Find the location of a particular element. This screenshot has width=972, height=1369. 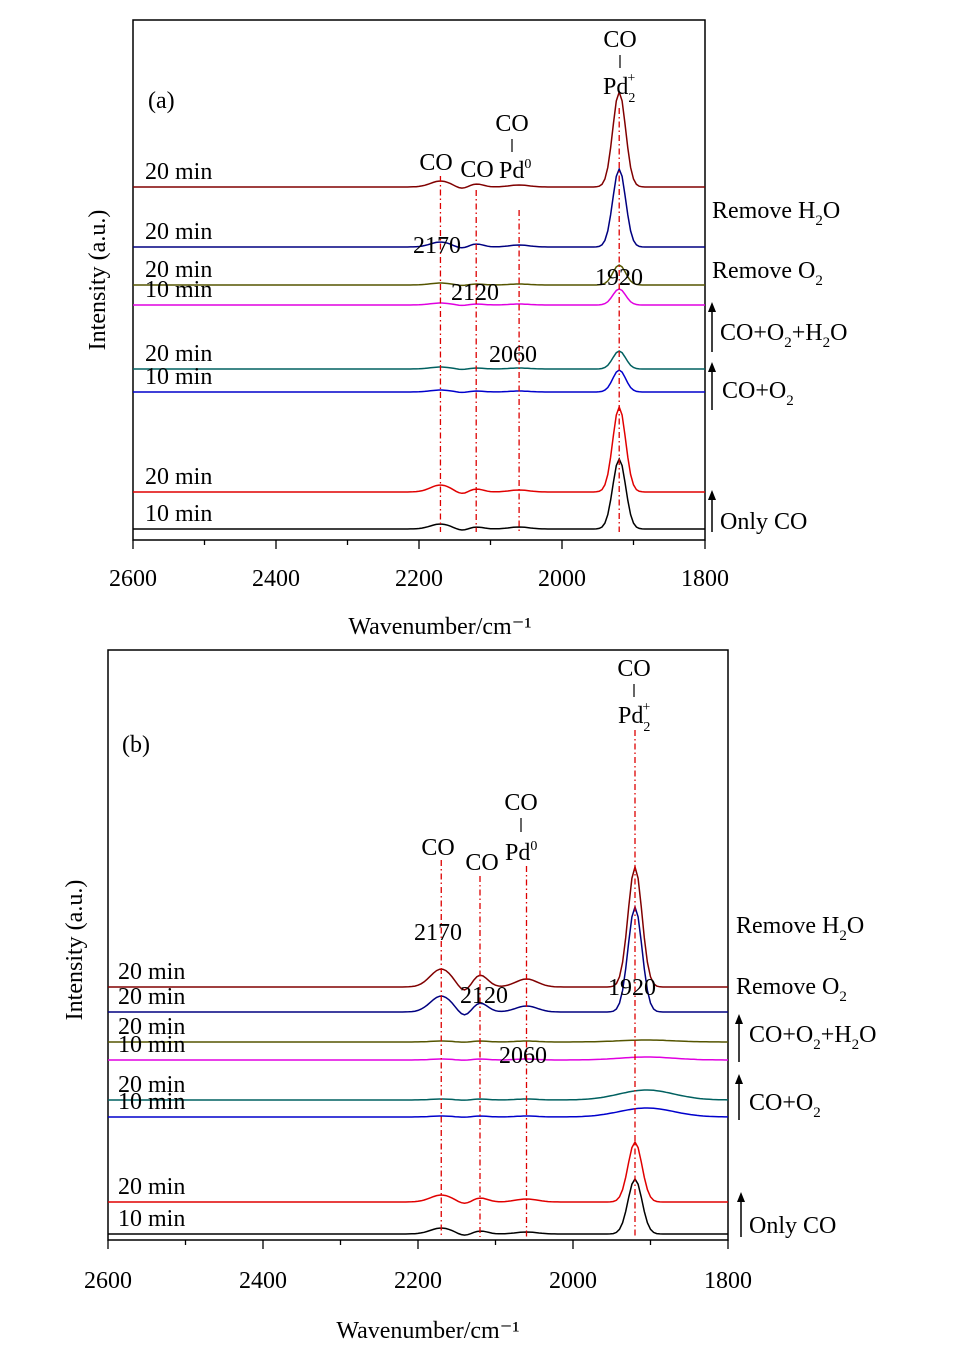

peak-label-2170-b: 2170 is located at coordinates (438, 933).